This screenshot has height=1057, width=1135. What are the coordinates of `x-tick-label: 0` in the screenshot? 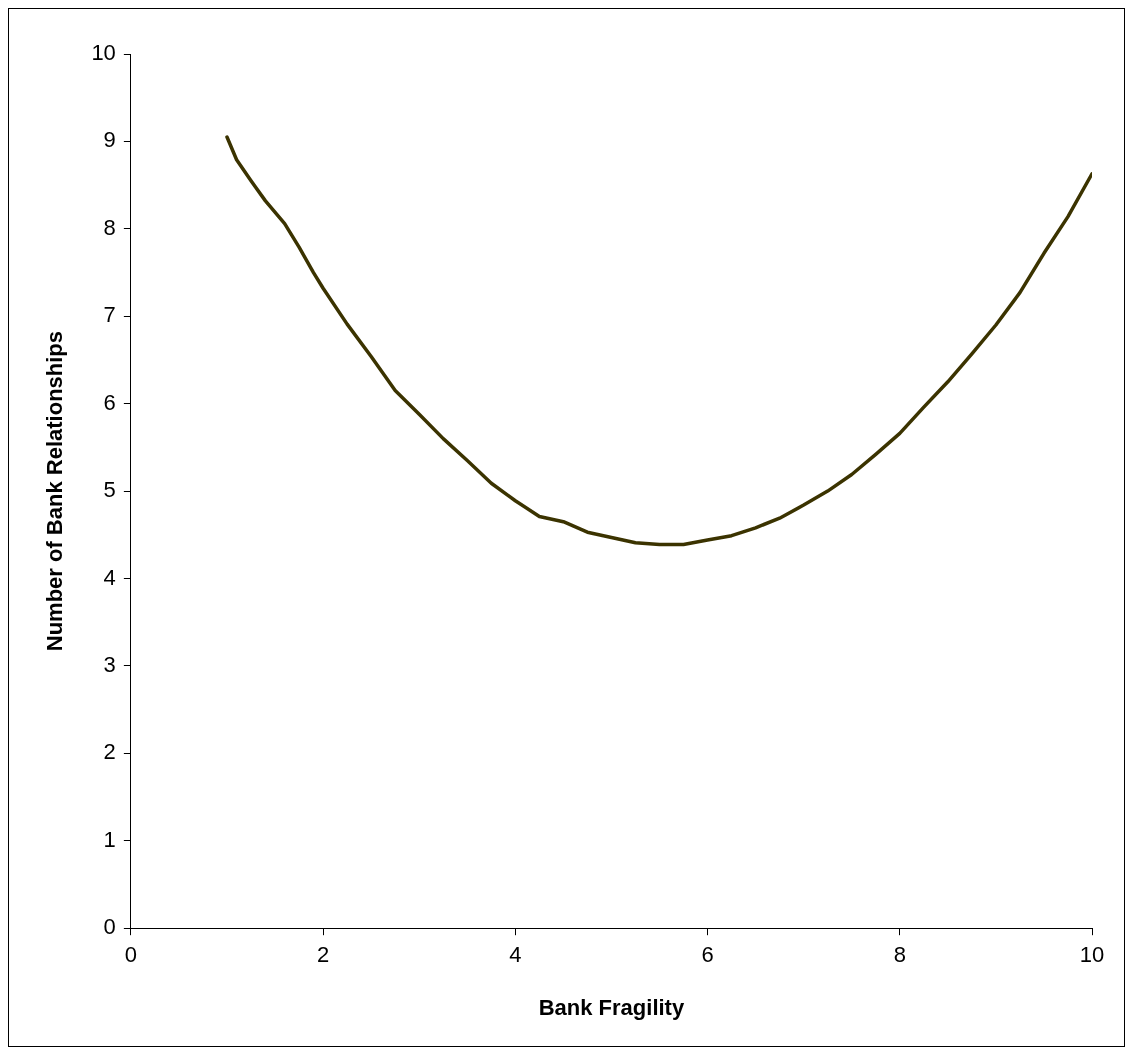 It's located at (130, 955).